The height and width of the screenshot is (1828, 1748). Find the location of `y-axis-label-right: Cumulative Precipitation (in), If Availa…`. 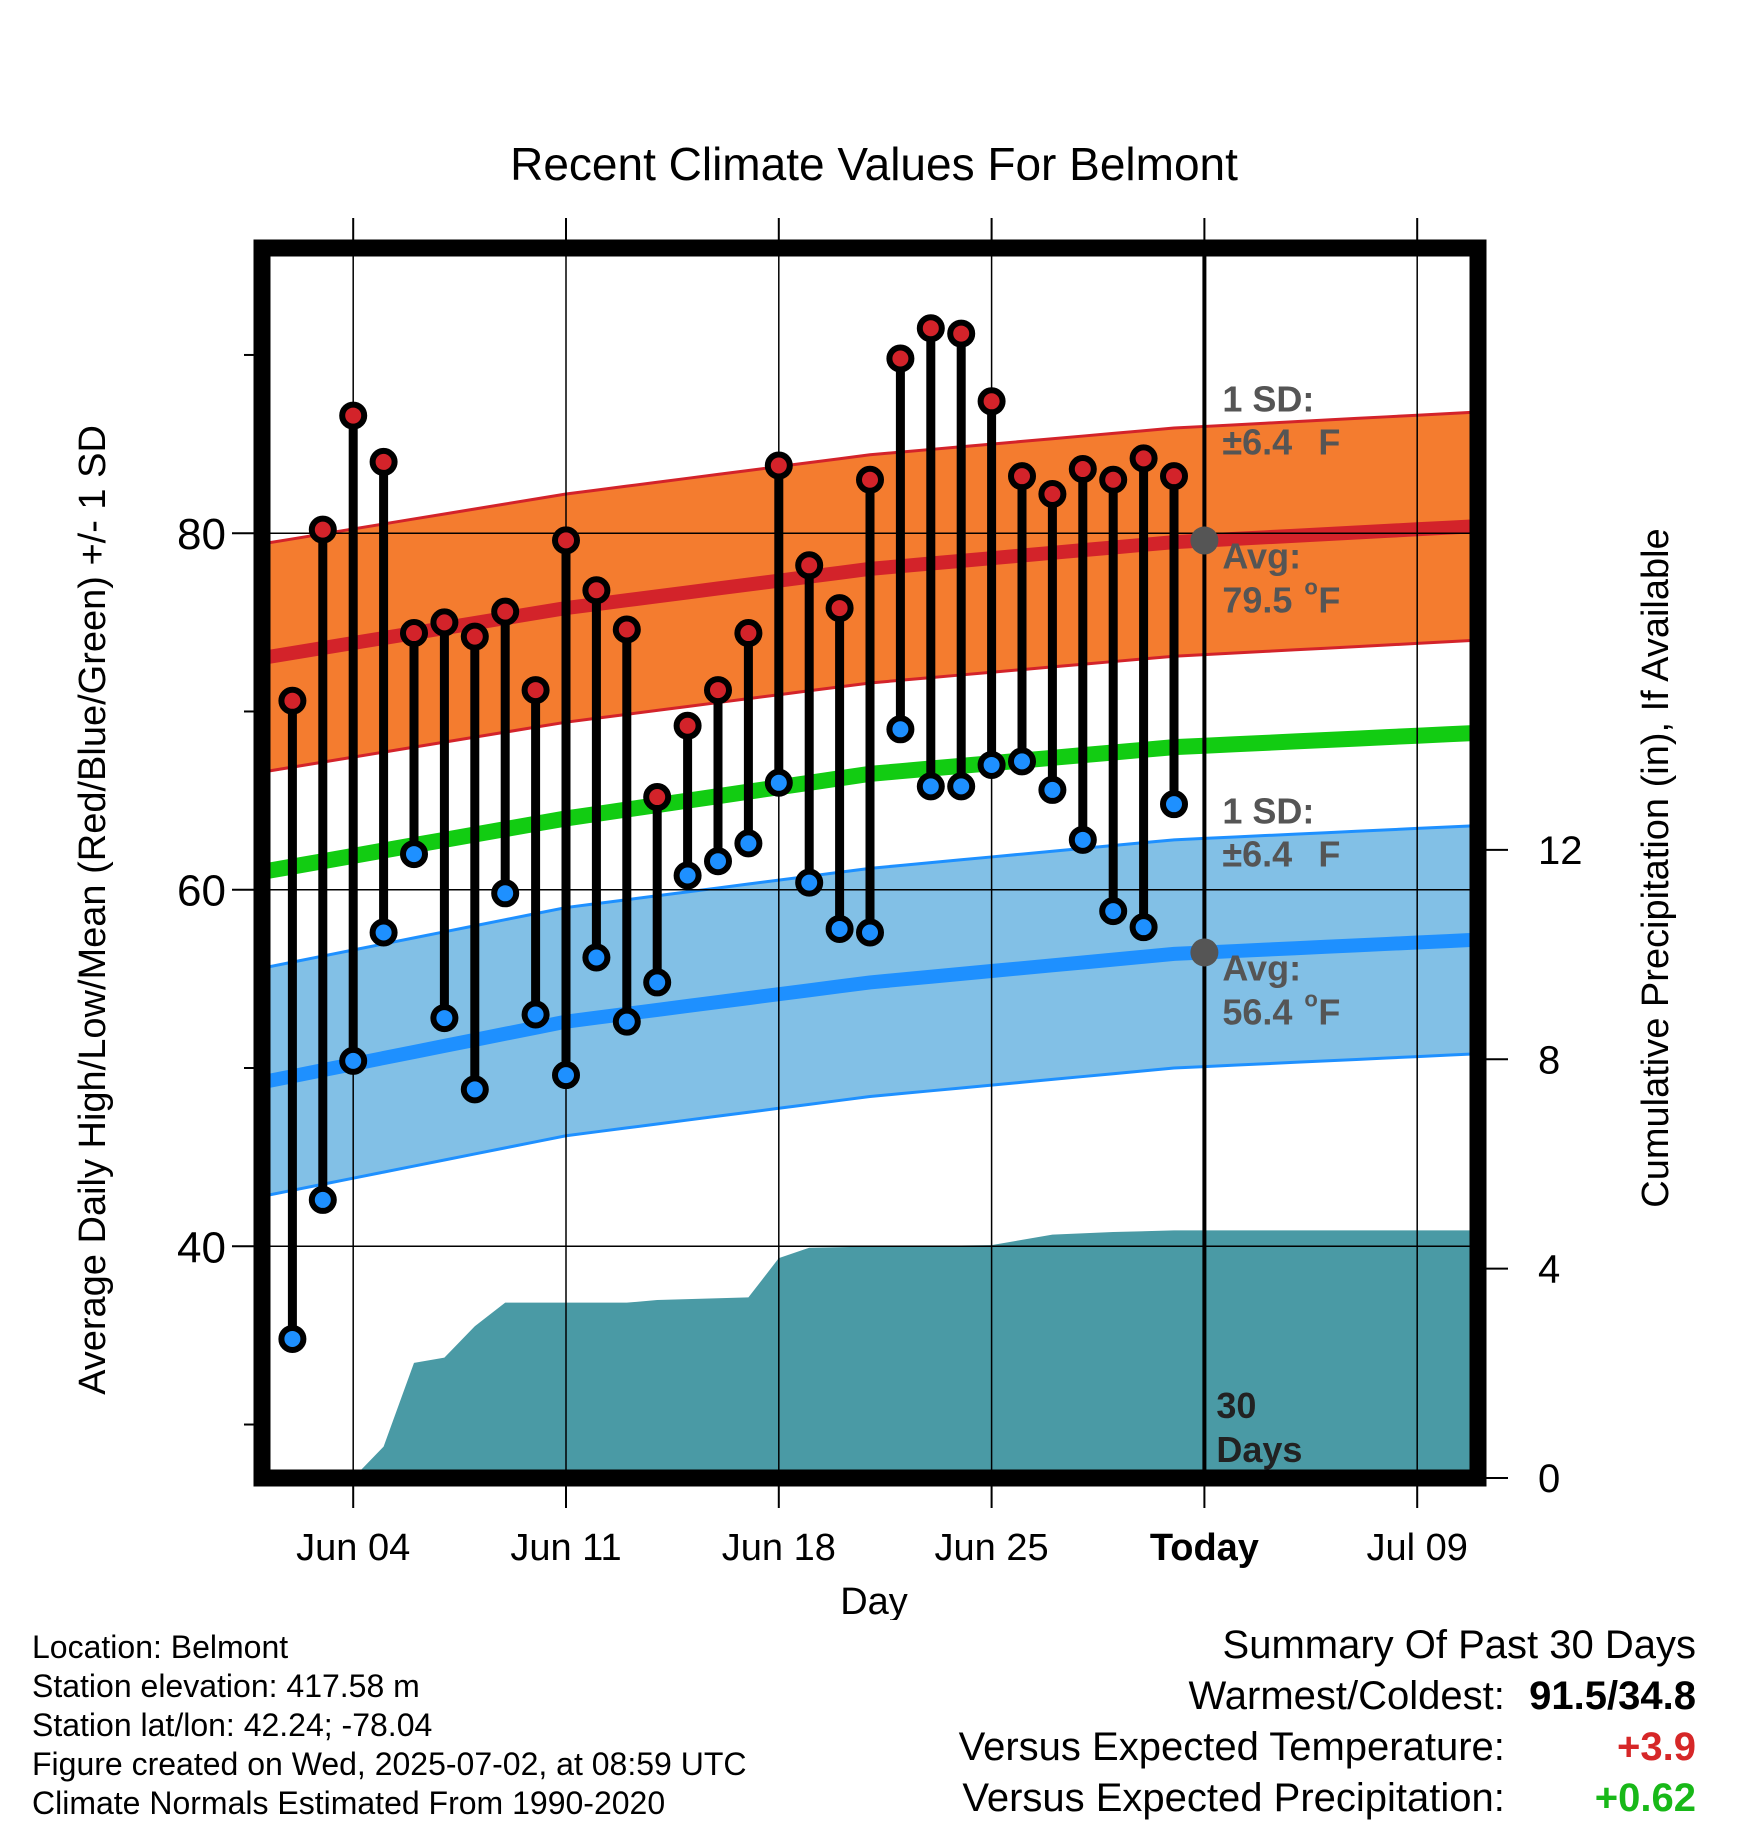

y-axis-label-right: Cumulative Precipitation (in), If Availa… is located at coordinates (1656, 867).